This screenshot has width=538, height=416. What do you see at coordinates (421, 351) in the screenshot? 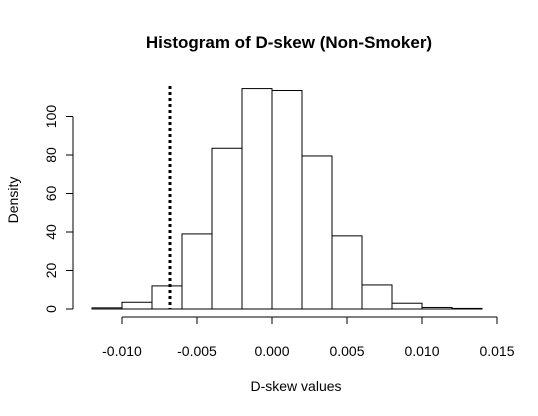
I see `x-tick-label: 0.010` at bounding box center [421, 351].